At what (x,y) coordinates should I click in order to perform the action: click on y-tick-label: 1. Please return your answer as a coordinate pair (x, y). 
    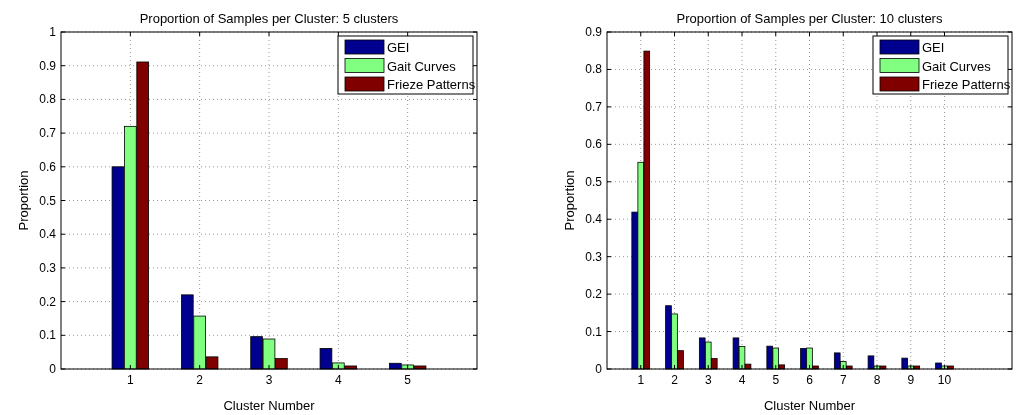
    Looking at the image, I should click on (53, 32).